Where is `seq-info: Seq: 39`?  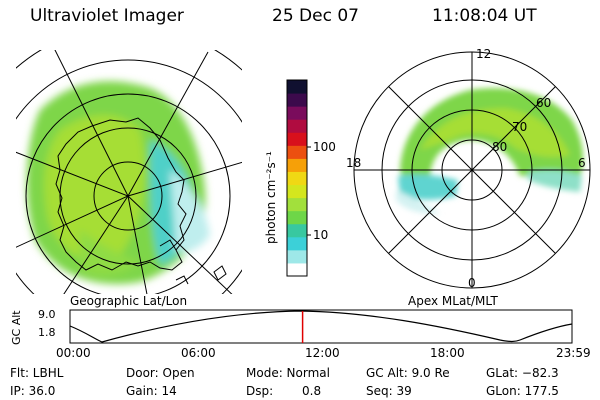 seq-info: Seq: 39 is located at coordinates (389, 391).